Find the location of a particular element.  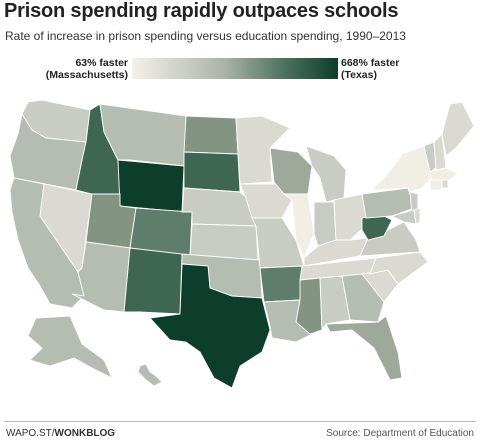

state-north-carolina is located at coordinates (399, 268).